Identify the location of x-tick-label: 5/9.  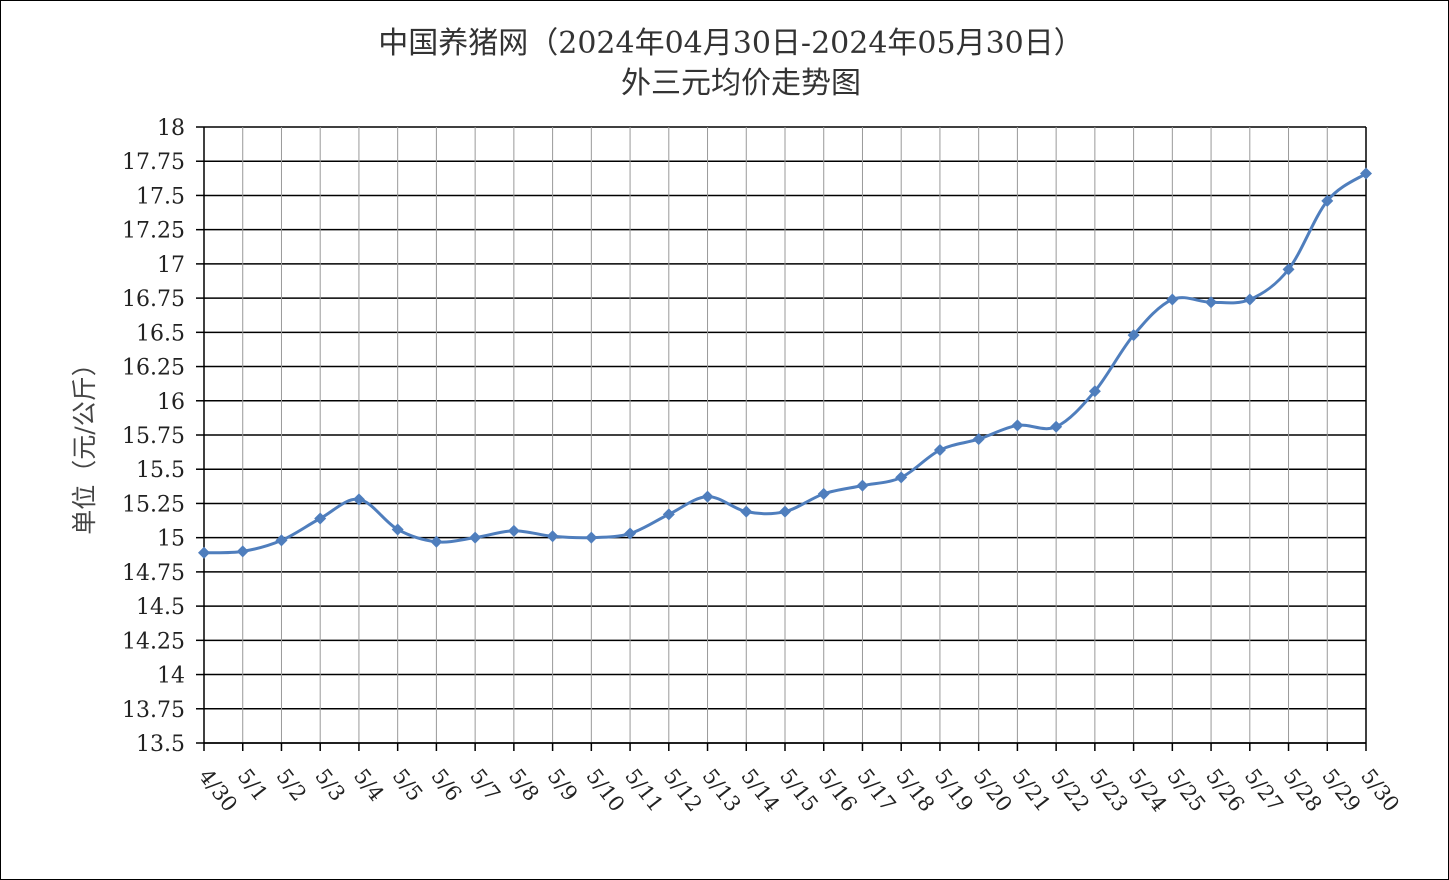
(563, 784).